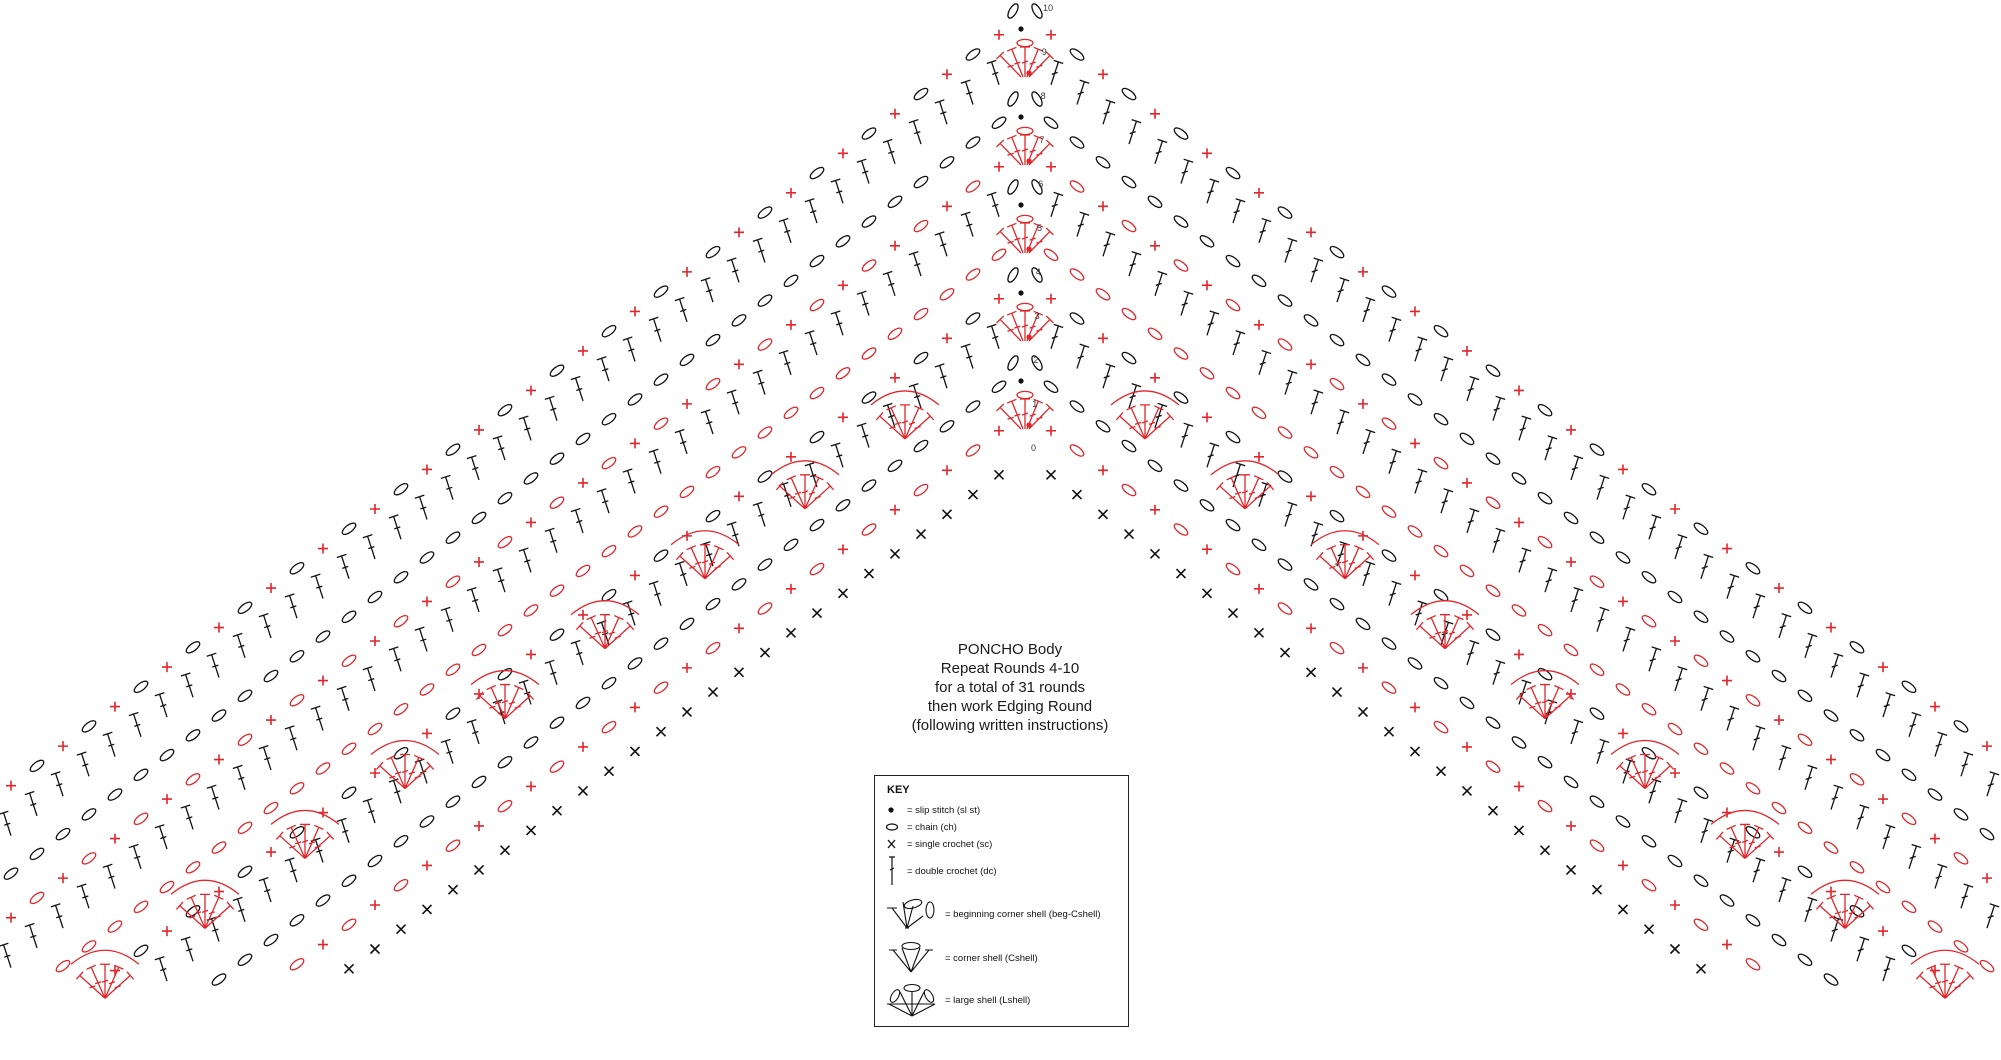 The width and height of the screenshot is (2001, 1060). I want to click on title-line: PONCHO Body, so click(1010, 649).